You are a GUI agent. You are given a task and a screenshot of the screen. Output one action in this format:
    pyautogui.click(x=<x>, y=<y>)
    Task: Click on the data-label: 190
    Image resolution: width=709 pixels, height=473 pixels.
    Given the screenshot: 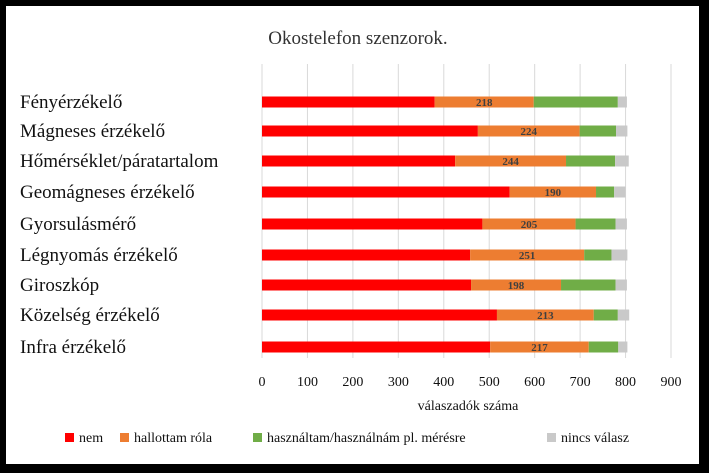 What is the action you would take?
    pyautogui.click(x=553, y=193)
    